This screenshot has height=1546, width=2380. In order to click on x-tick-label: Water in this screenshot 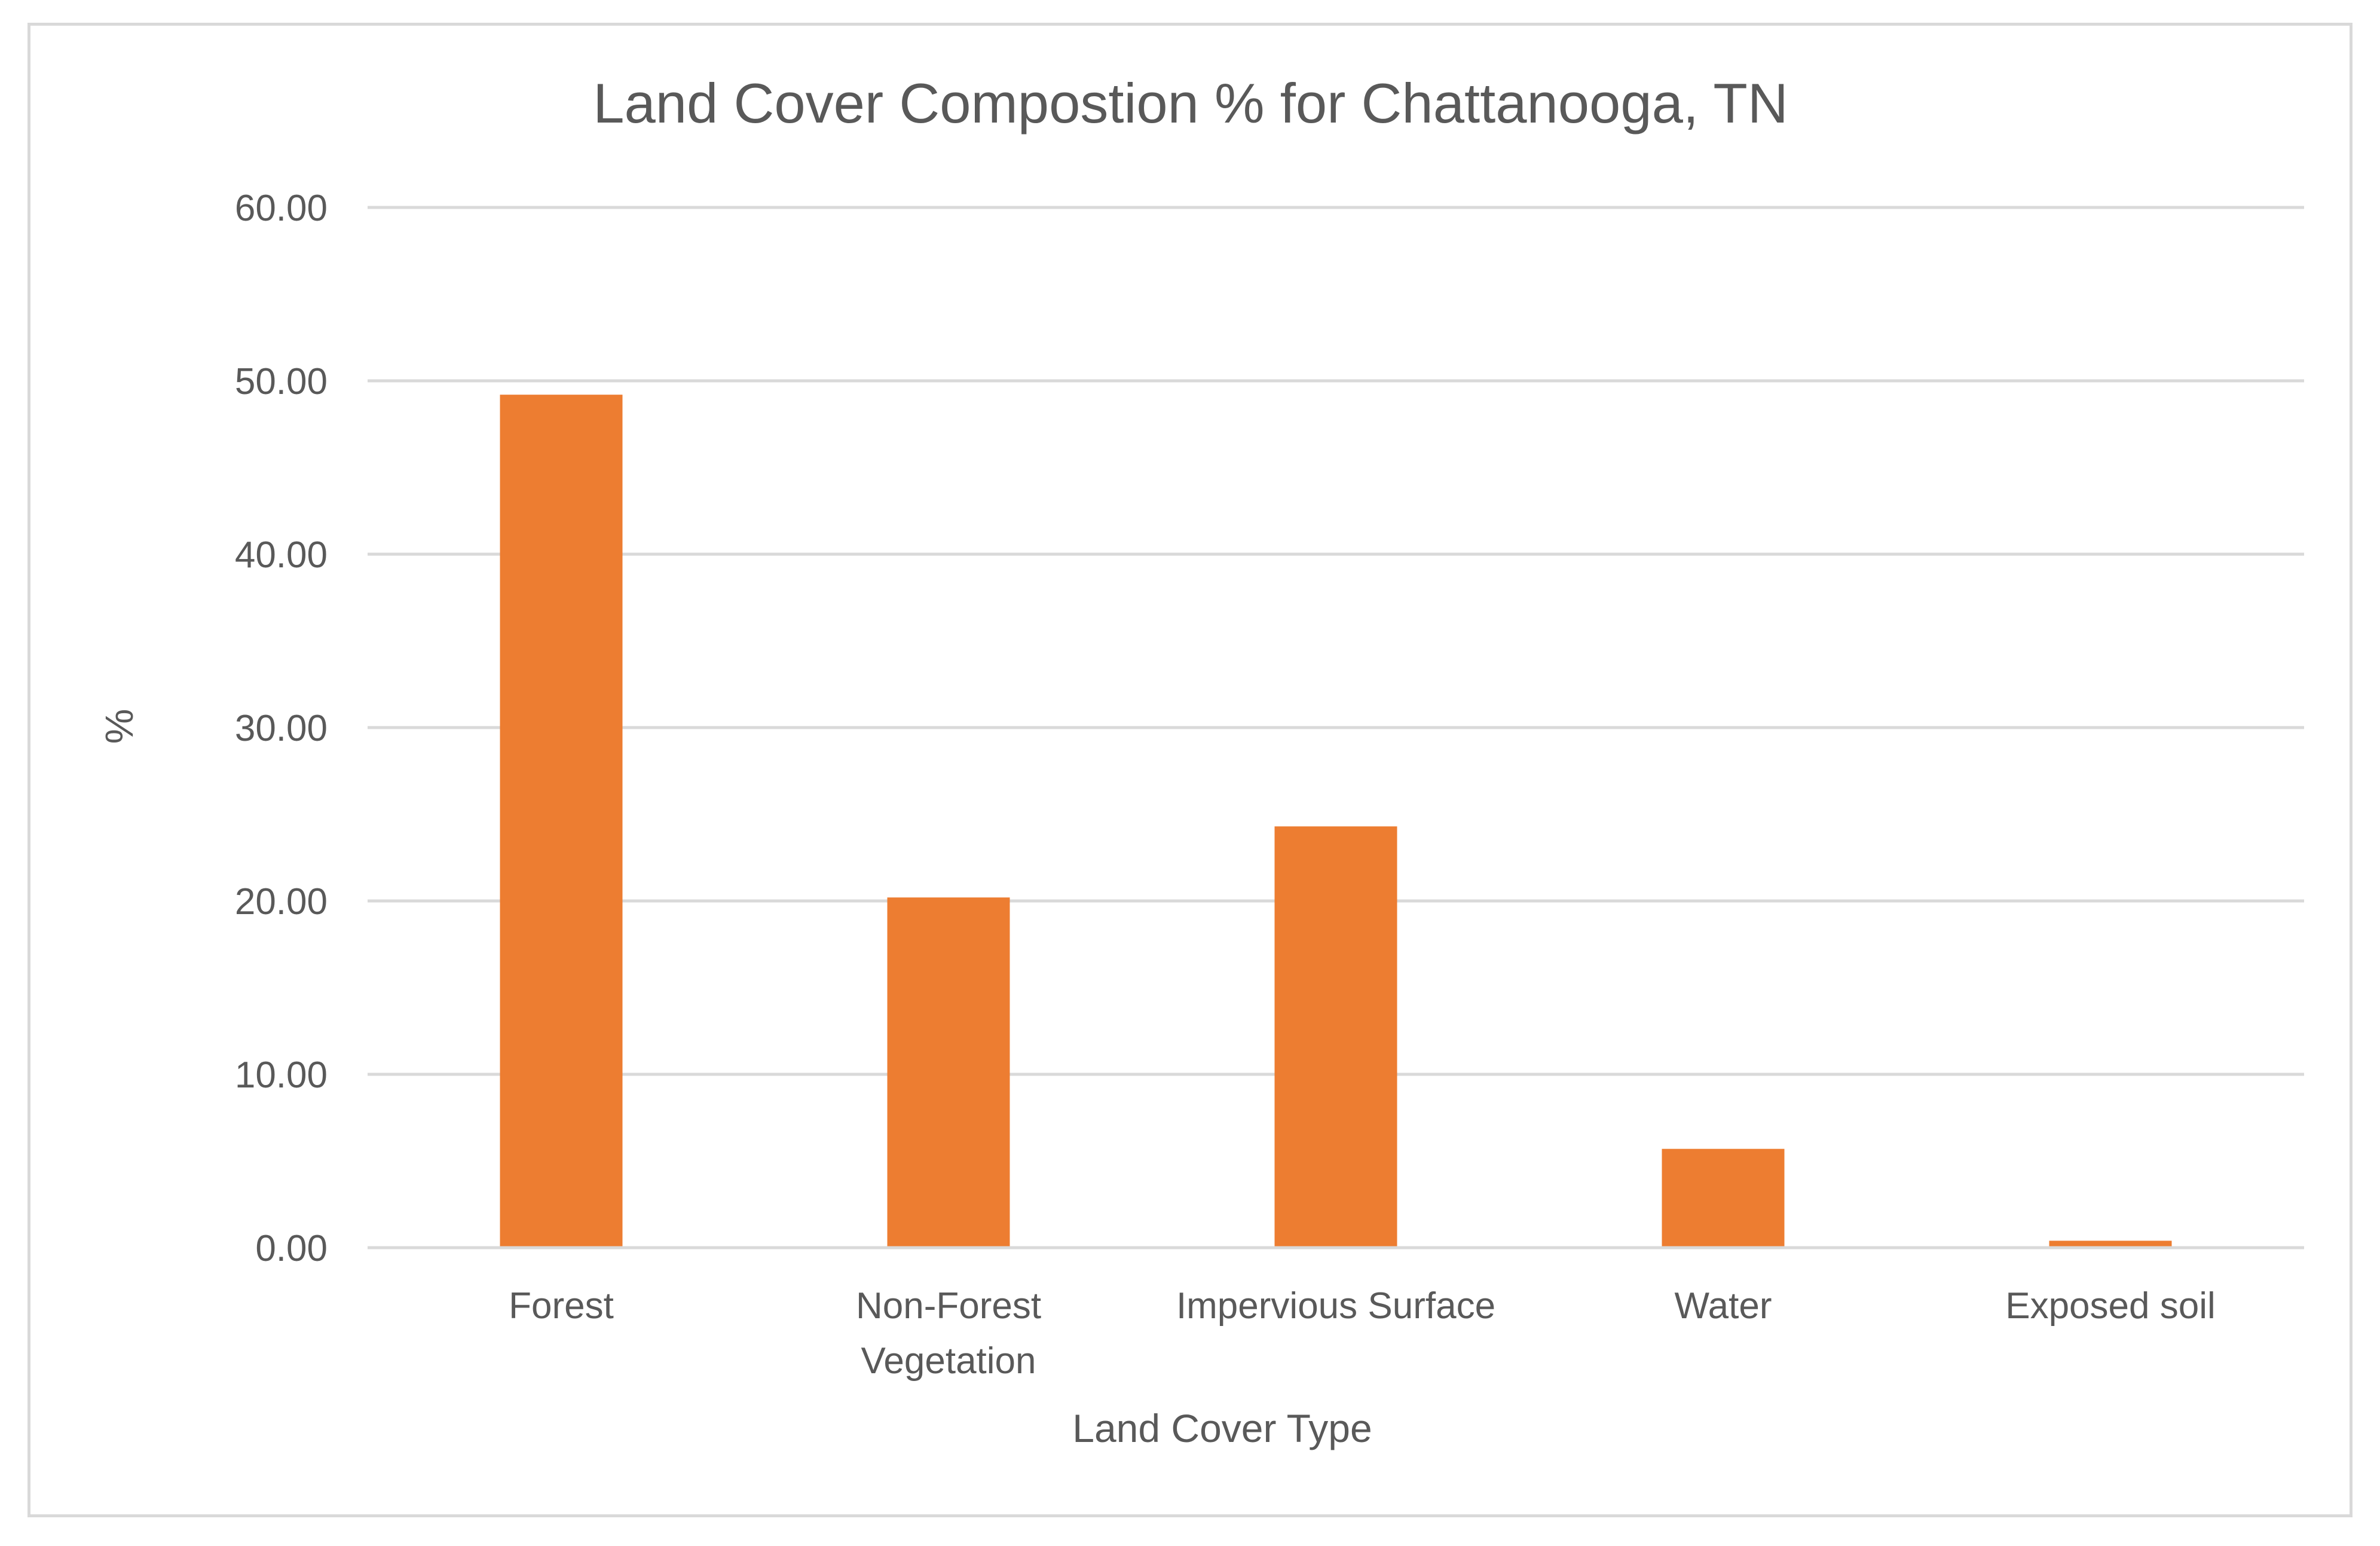, I will do `click(1723, 1306)`.